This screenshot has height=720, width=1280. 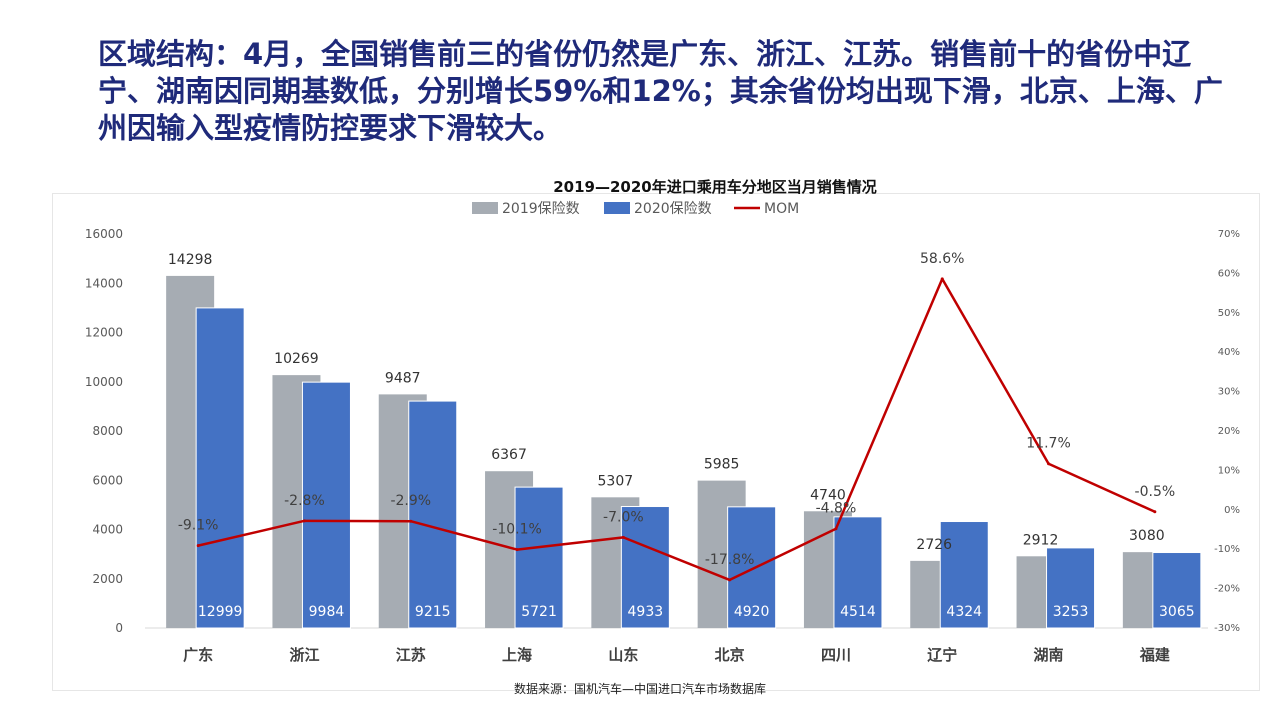 What do you see at coordinates (752, 612) in the screenshot?
I see `bar-2020-data-label: 4920` at bounding box center [752, 612].